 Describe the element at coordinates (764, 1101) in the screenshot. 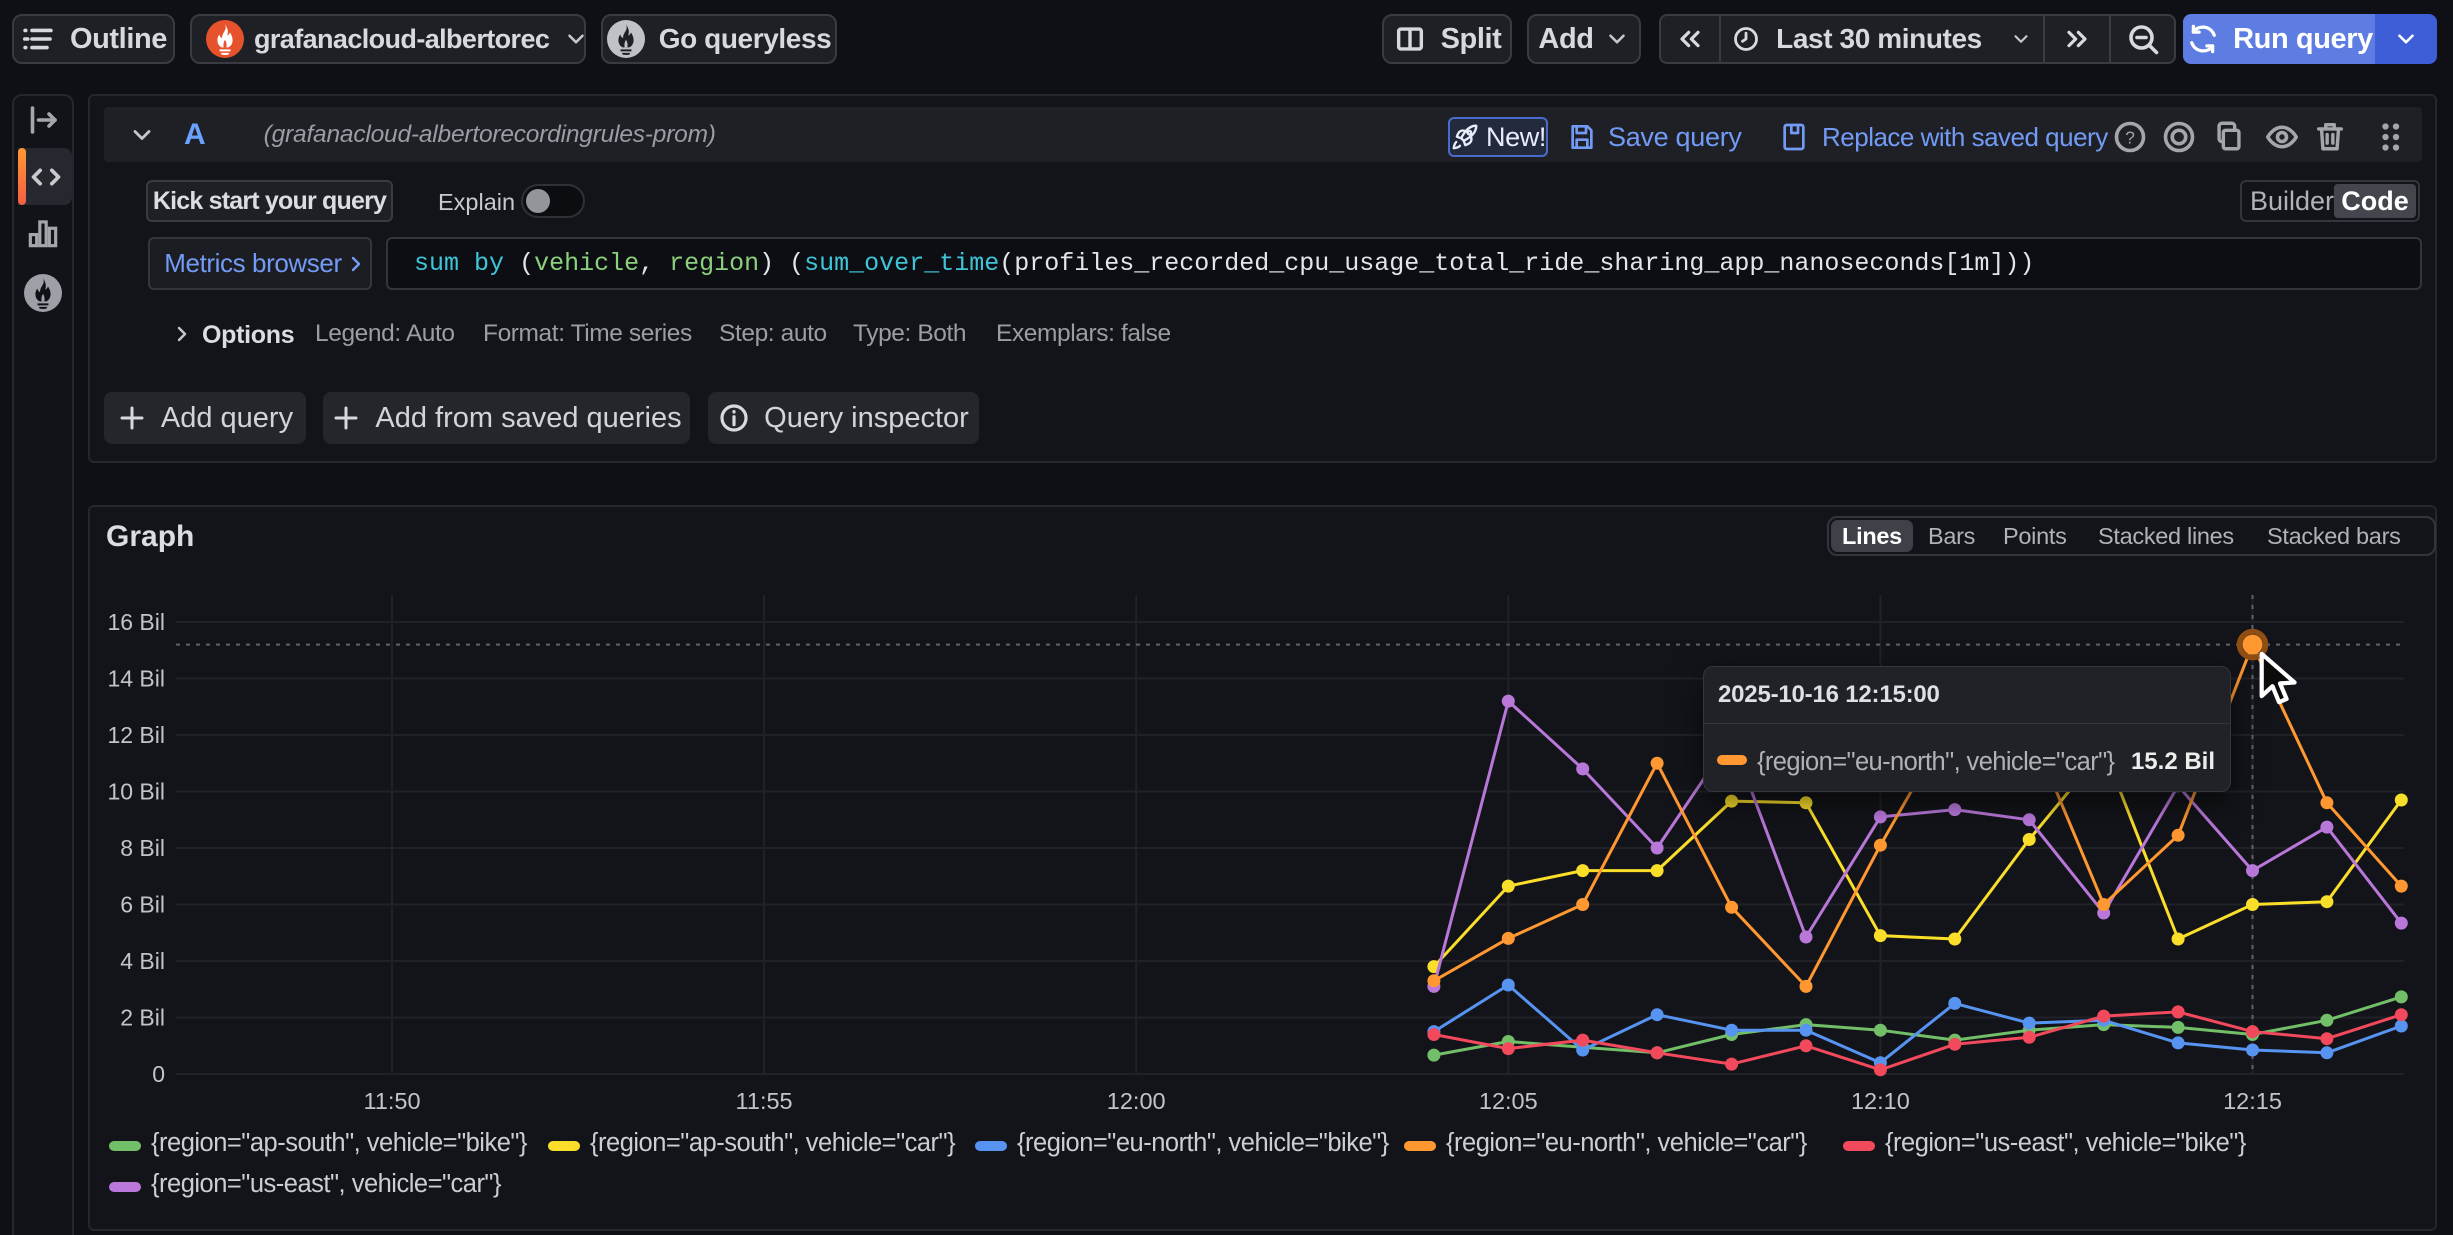

I see `svg-text: 11:55` at that location.